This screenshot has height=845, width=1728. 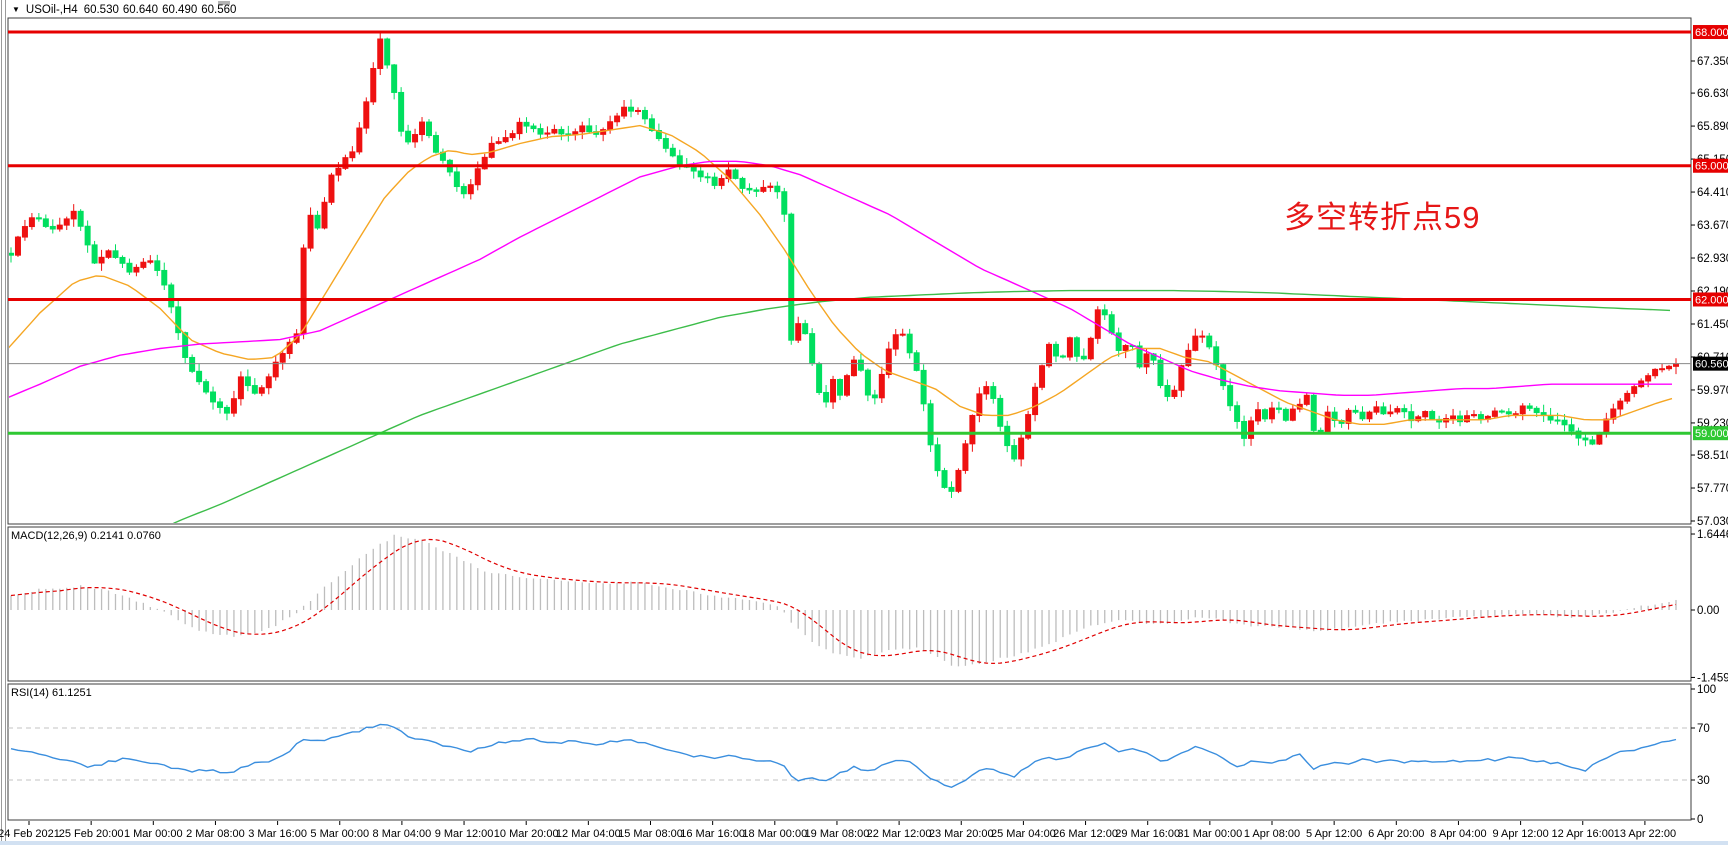 I want to click on time-tick-label: 9 Apr 12:00, so click(x=1520, y=834).